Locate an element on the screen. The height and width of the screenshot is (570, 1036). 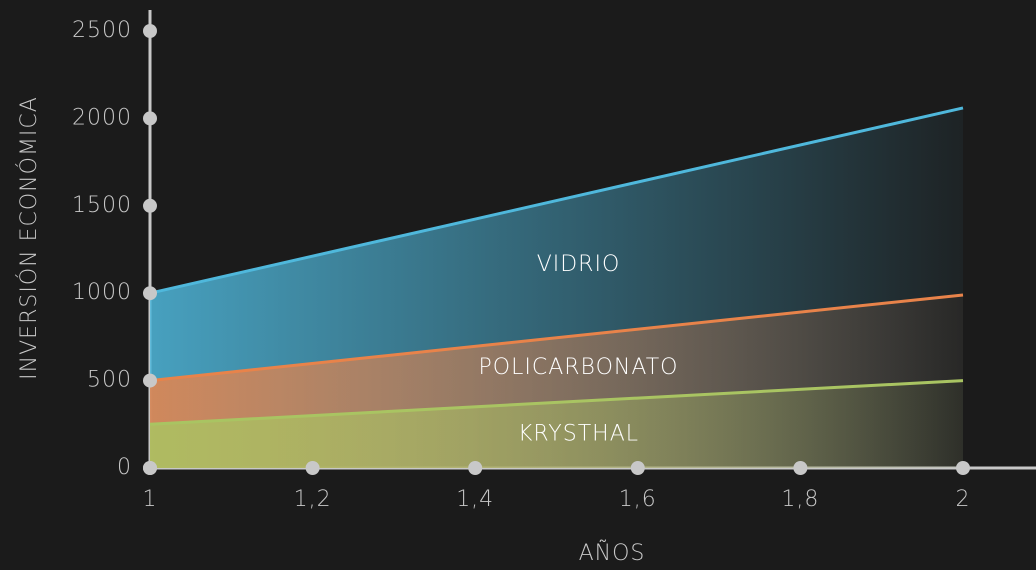
series-label: KRYSTHAL is located at coordinates (578, 434).